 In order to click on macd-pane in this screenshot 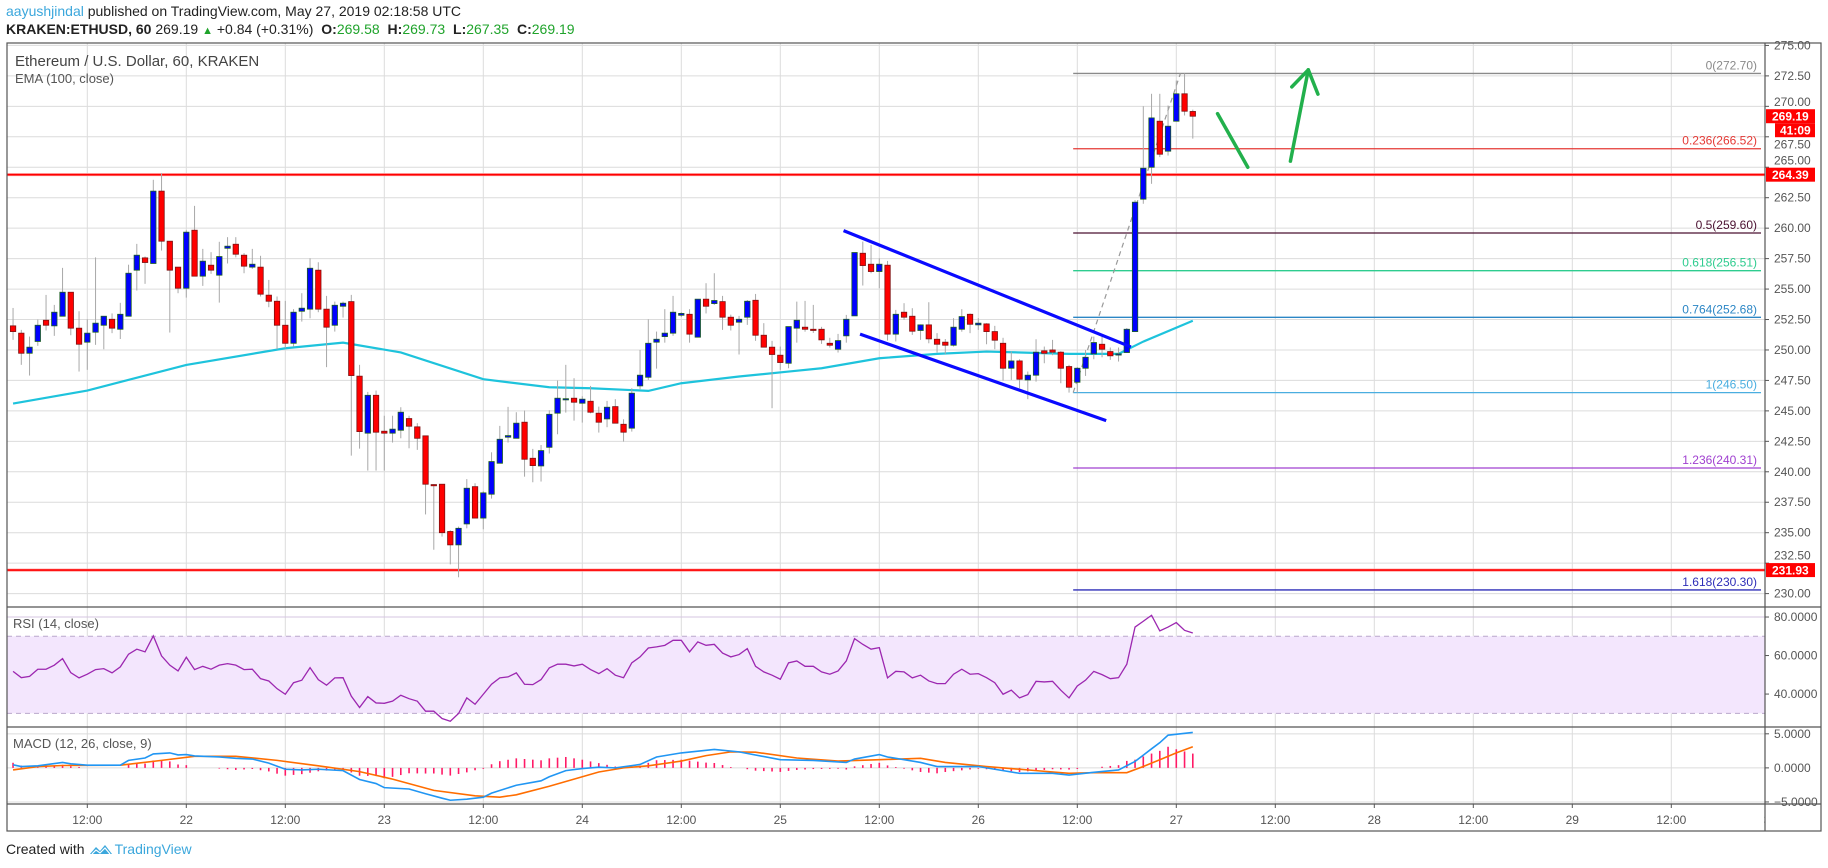, I will do `click(603, 766)`.